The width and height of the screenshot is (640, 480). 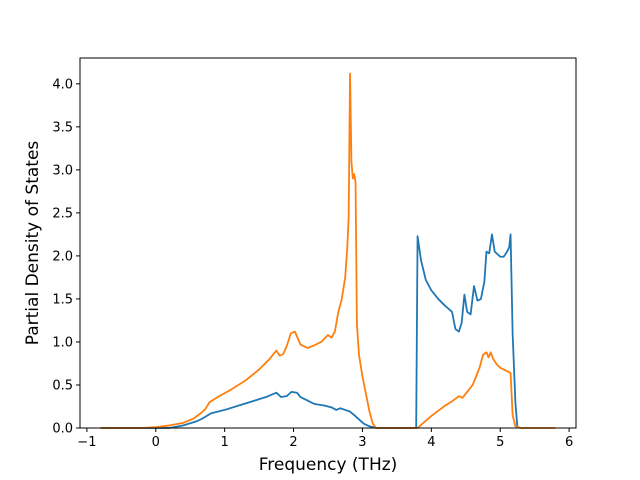 What do you see at coordinates (62, 429) in the screenshot?
I see `y-tick-label: 0.0` at bounding box center [62, 429].